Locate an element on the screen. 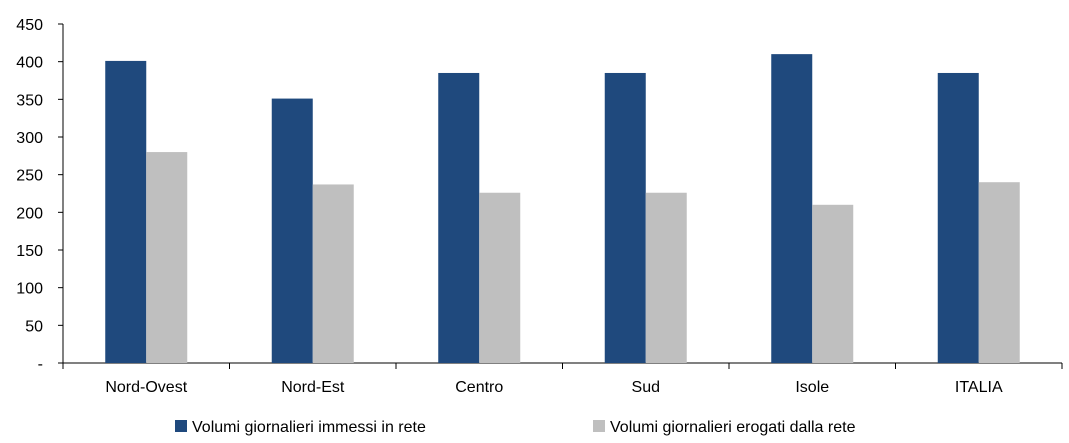 This screenshot has width=1069, height=443. x-tick-label: Nord-Est is located at coordinates (313, 387).